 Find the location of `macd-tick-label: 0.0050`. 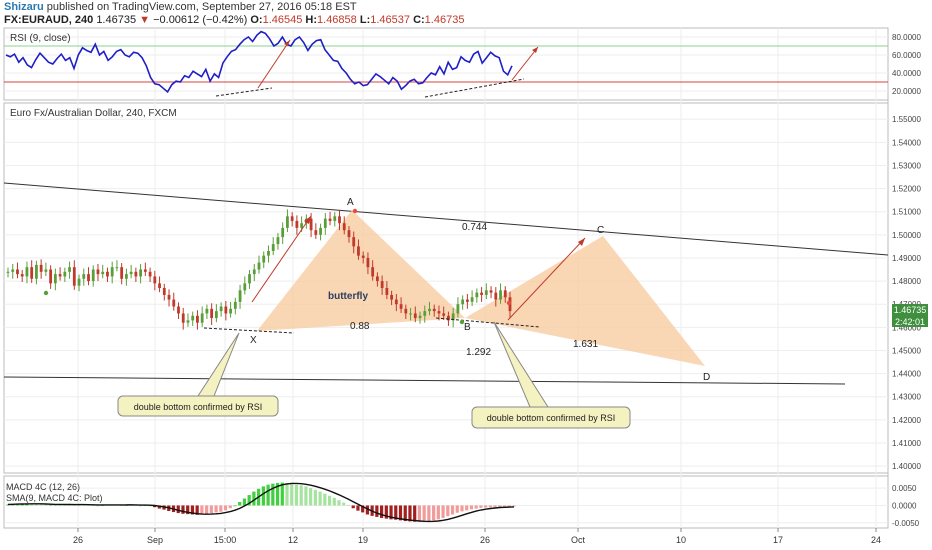

macd-tick-label: 0.0050 is located at coordinates (904, 488).